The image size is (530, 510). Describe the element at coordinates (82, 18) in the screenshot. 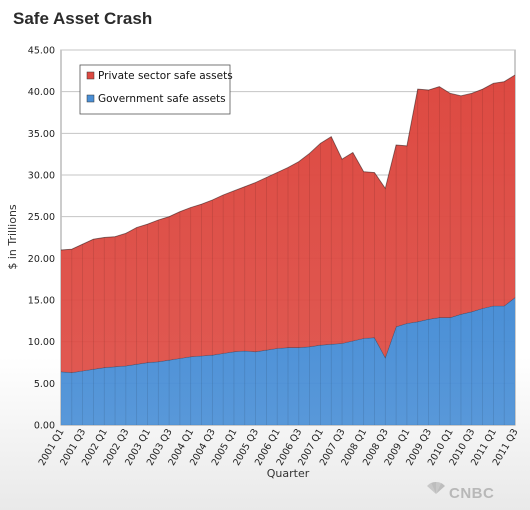

I see `chart-title: Safe Asset Crash` at that location.